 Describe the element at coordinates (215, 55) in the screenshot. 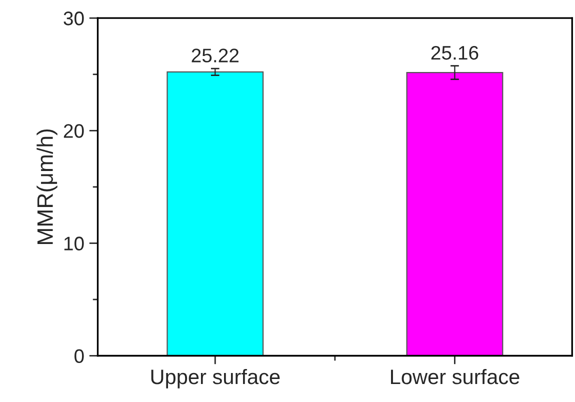

I see `data-label: 25.22` at that location.